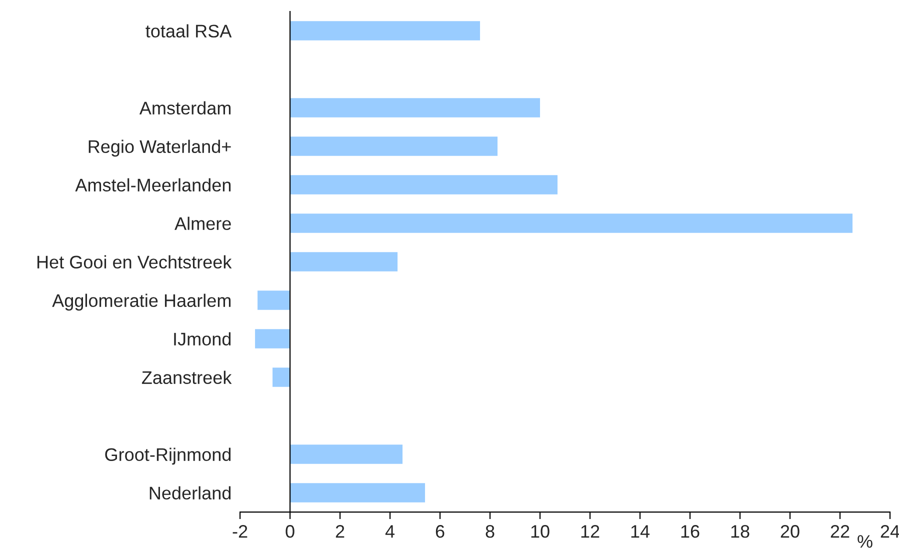 This screenshot has width=899, height=550. What do you see at coordinates (865, 541) in the screenshot?
I see `x-axis-title: %` at bounding box center [865, 541].